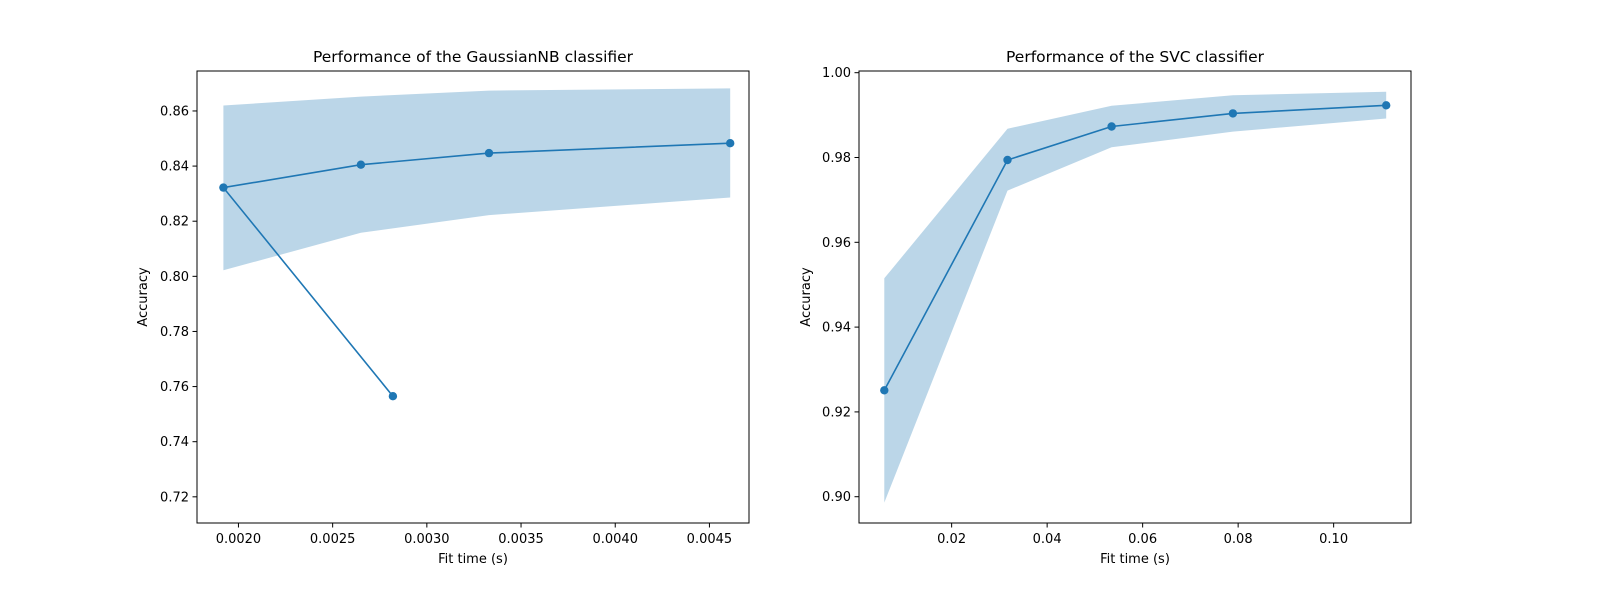  What do you see at coordinates (174, 387) in the screenshot?
I see `y-tick-label: 0.76` at bounding box center [174, 387].